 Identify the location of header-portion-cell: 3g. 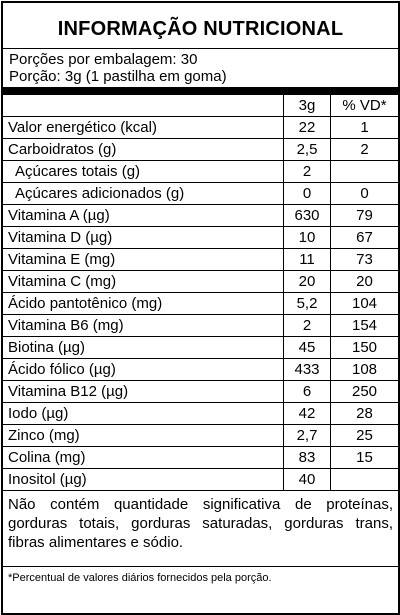
(306, 105).